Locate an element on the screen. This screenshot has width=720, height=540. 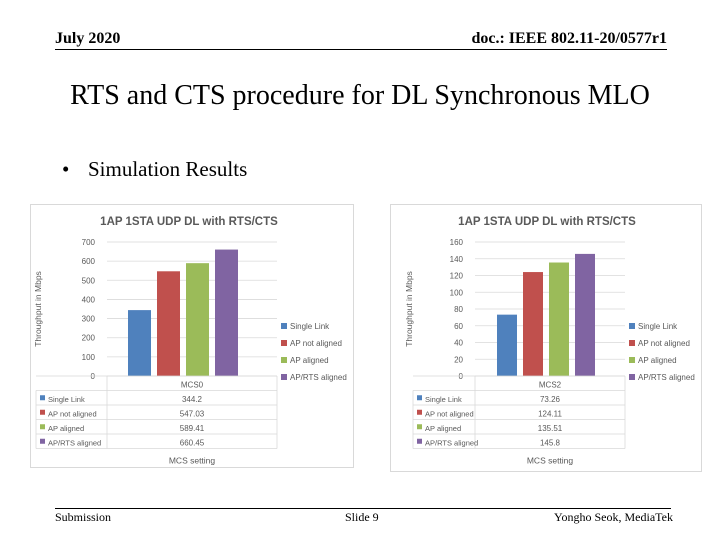
chart-1-ytick-label: 100 is located at coordinates (89, 357).